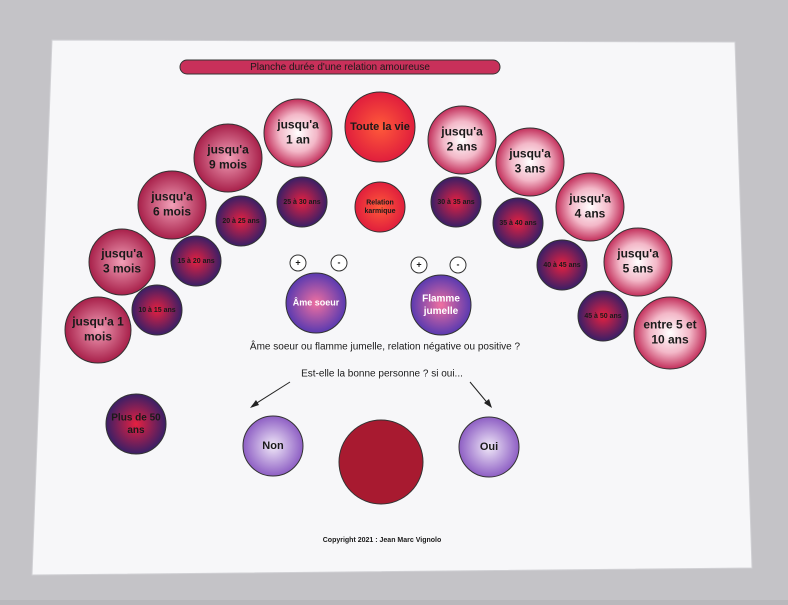 The width and height of the screenshot is (788, 605). I want to click on option-label: 3 mois, so click(122, 269).